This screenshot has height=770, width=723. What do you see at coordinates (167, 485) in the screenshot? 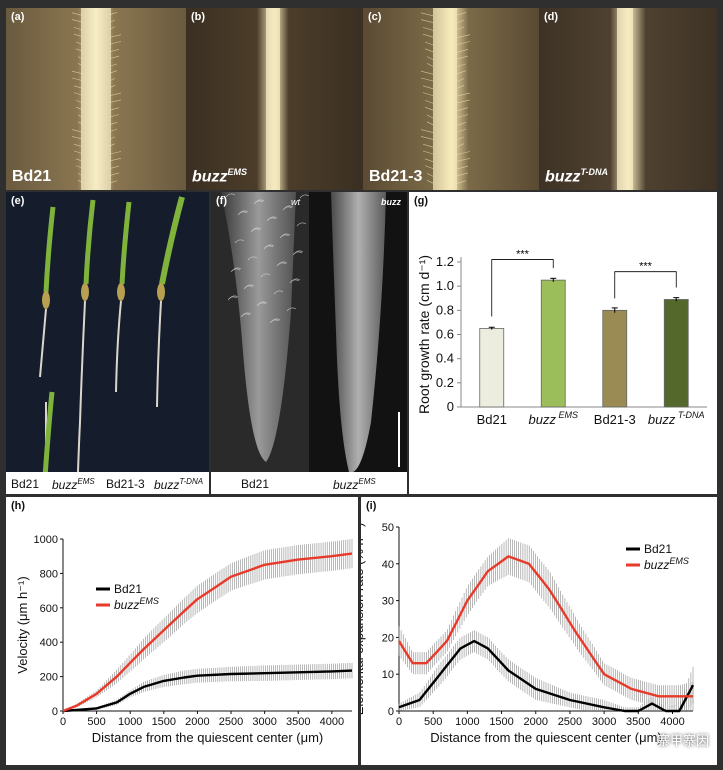
I see `seedling-label-4-main: buzz` at bounding box center [167, 485].